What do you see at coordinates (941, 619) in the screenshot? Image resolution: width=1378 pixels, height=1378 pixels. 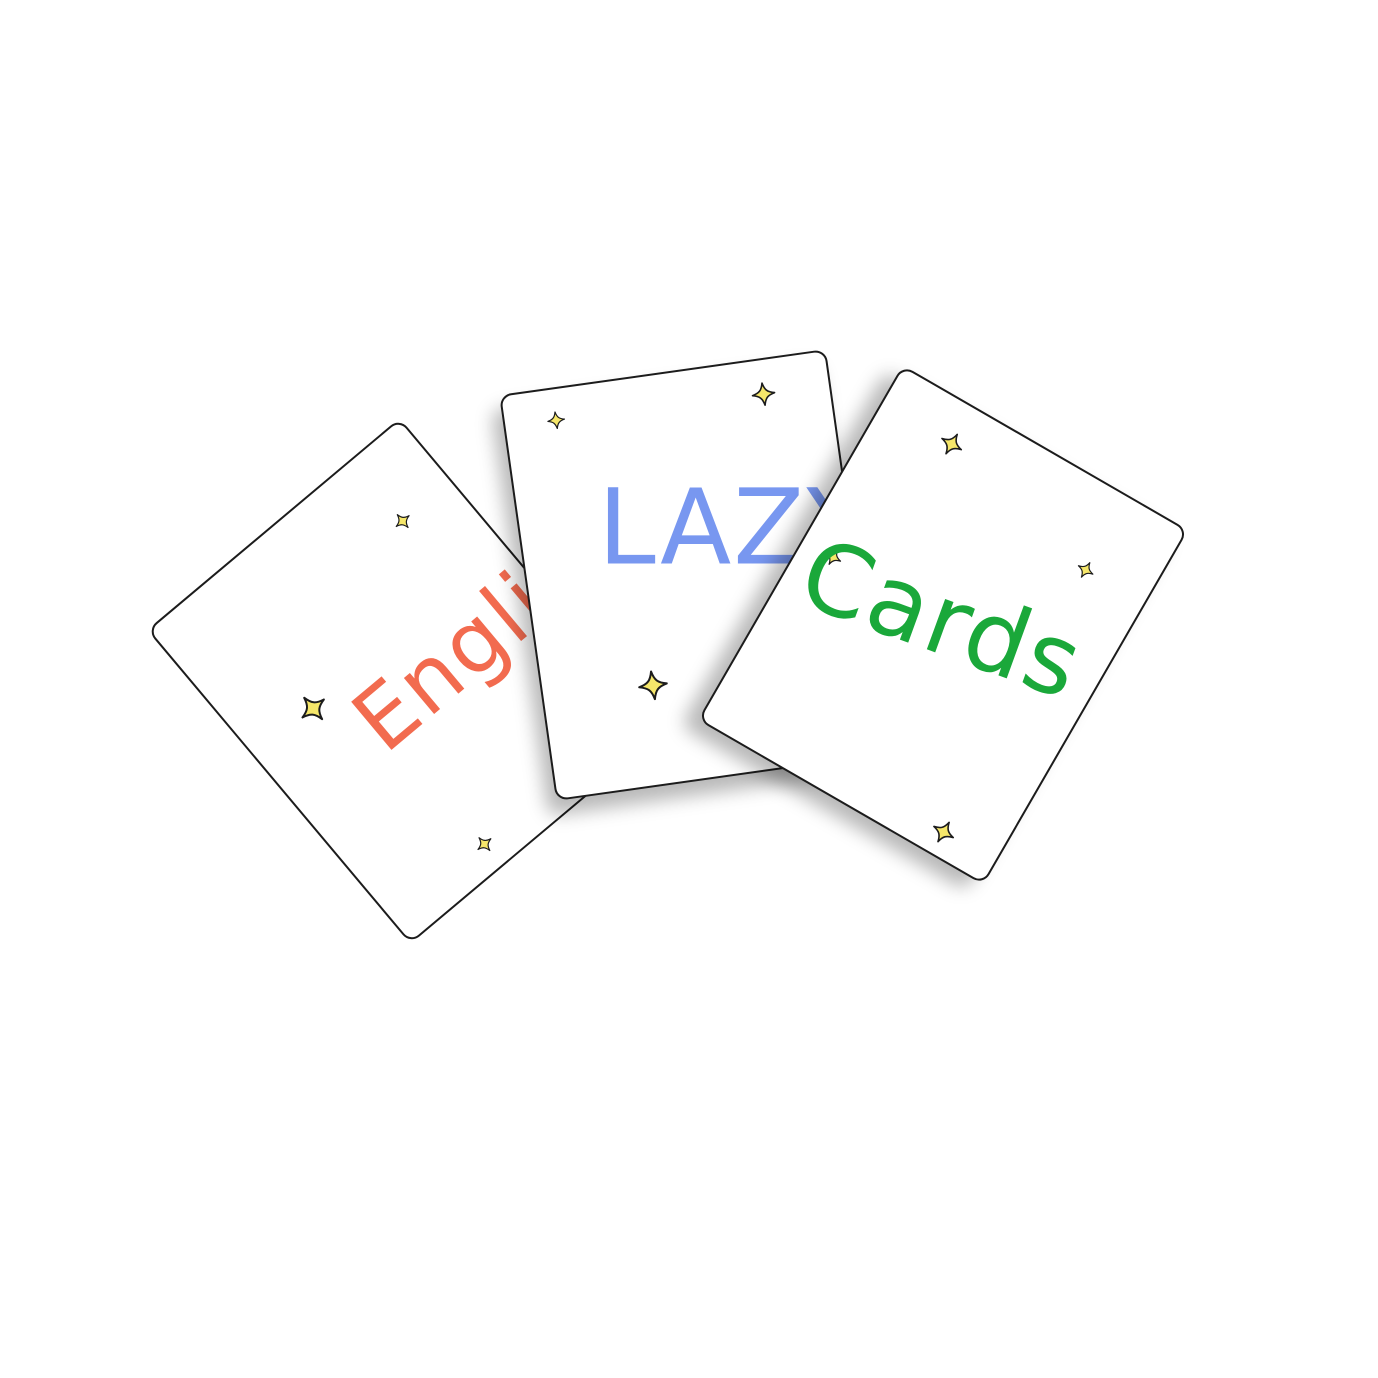 I see `card-word-cards: Cards` at bounding box center [941, 619].